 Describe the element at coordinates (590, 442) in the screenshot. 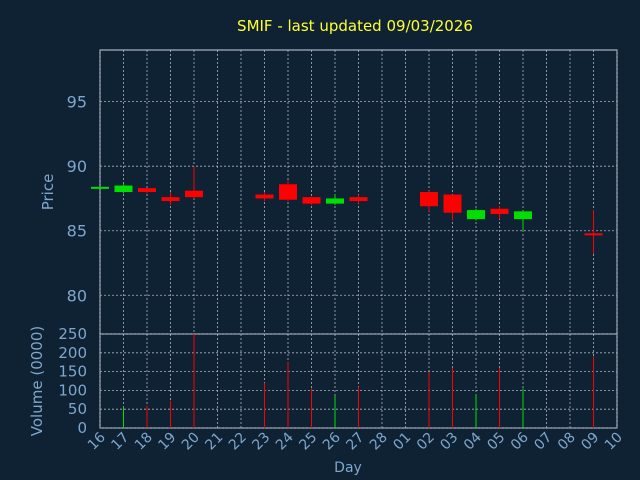

I see `x-tick-label: 09` at that location.